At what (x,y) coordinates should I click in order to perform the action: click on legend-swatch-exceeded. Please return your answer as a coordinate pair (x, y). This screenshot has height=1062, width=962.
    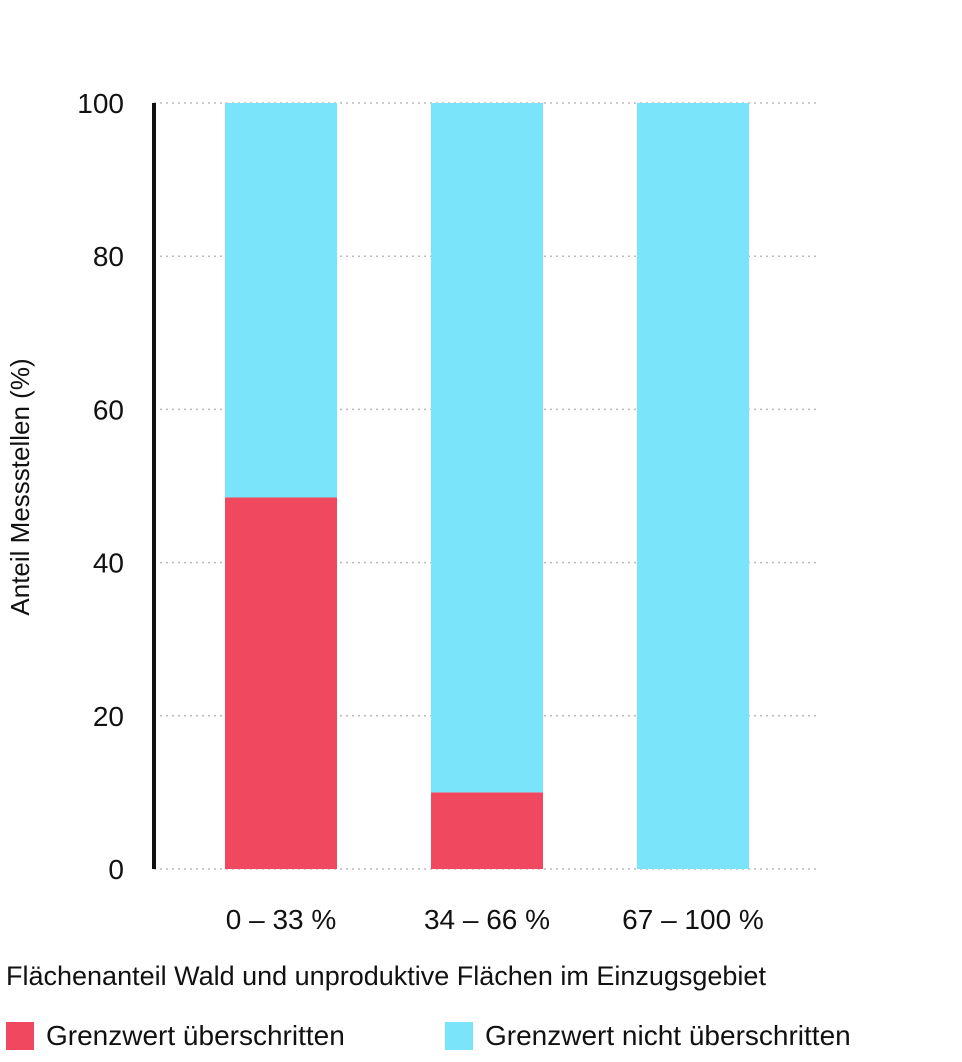
    Looking at the image, I should click on (20, 1036).